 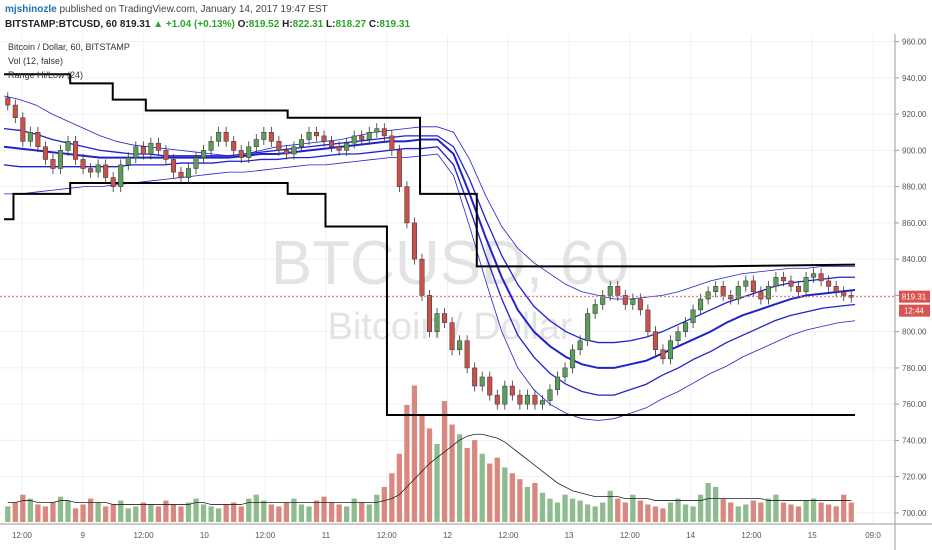 What do you see at coordinates (264, 24) in the screenshot?
I see `open-value: 819.52` at bounding box center [264, 24].